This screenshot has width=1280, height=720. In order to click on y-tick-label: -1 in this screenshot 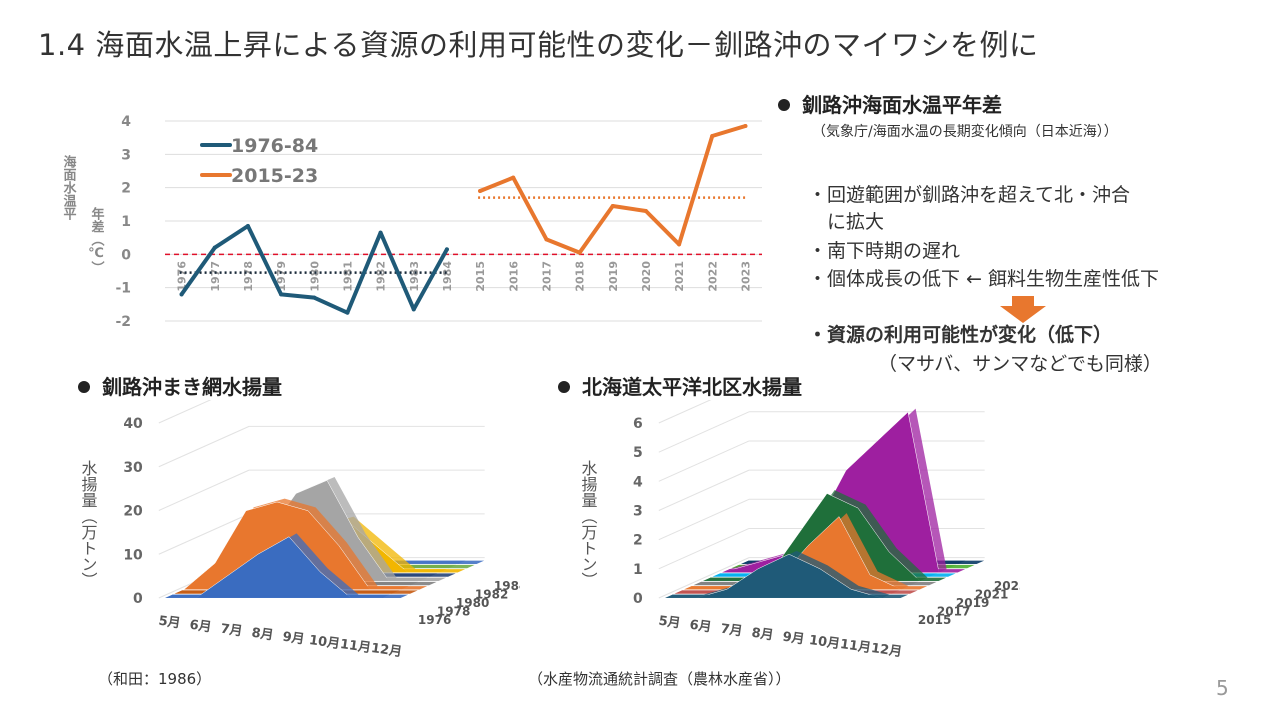, I will do `click(123, 289)`.